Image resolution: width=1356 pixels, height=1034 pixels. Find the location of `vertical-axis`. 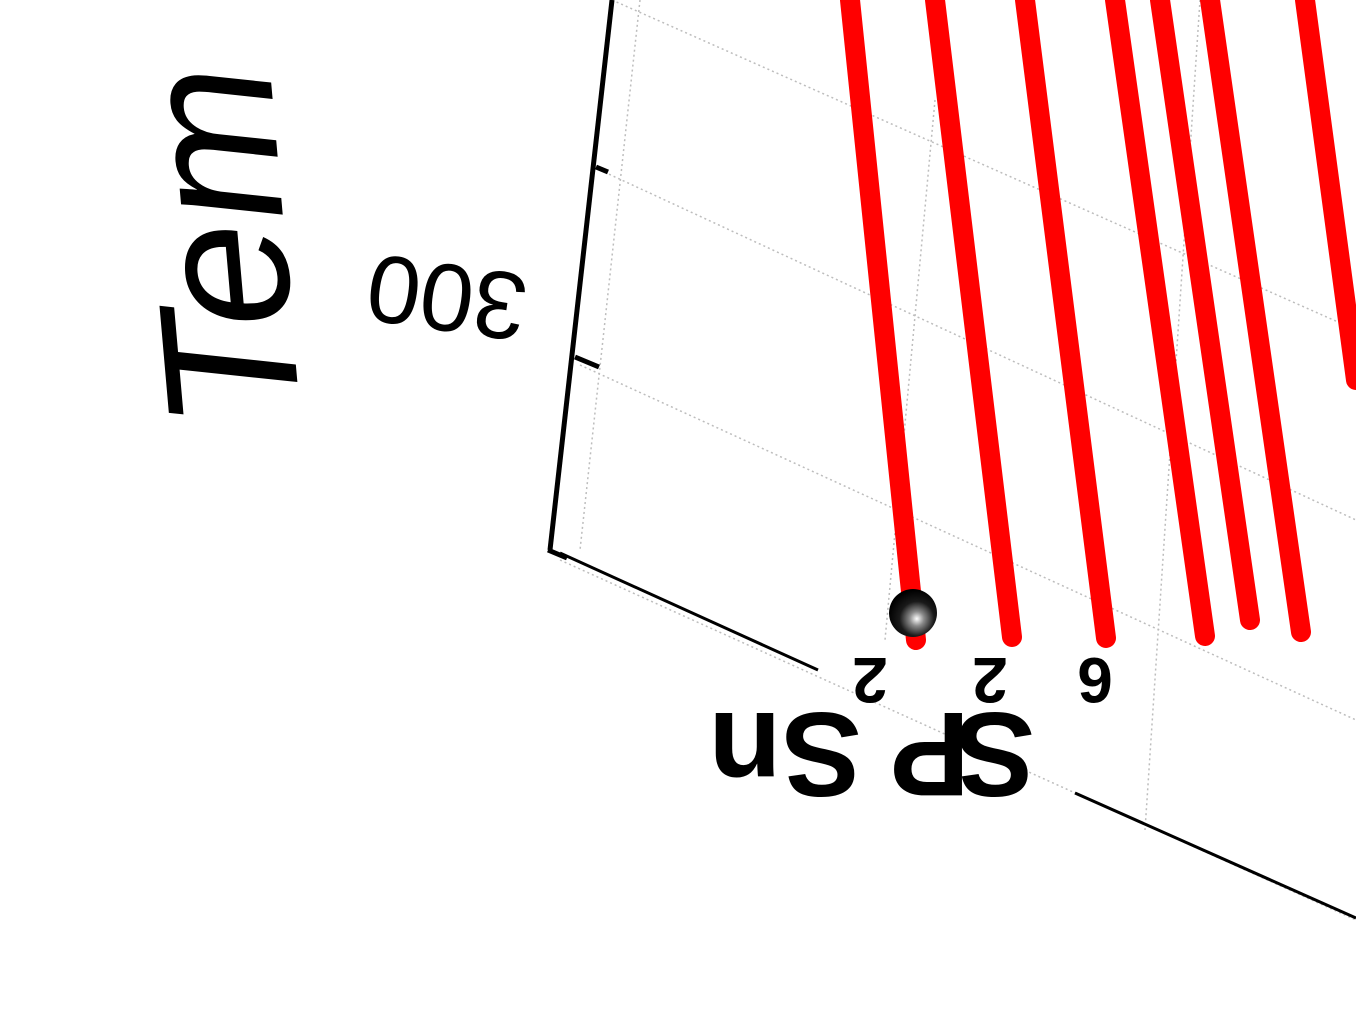

vertical-axis is located at coordinates (581, 275).